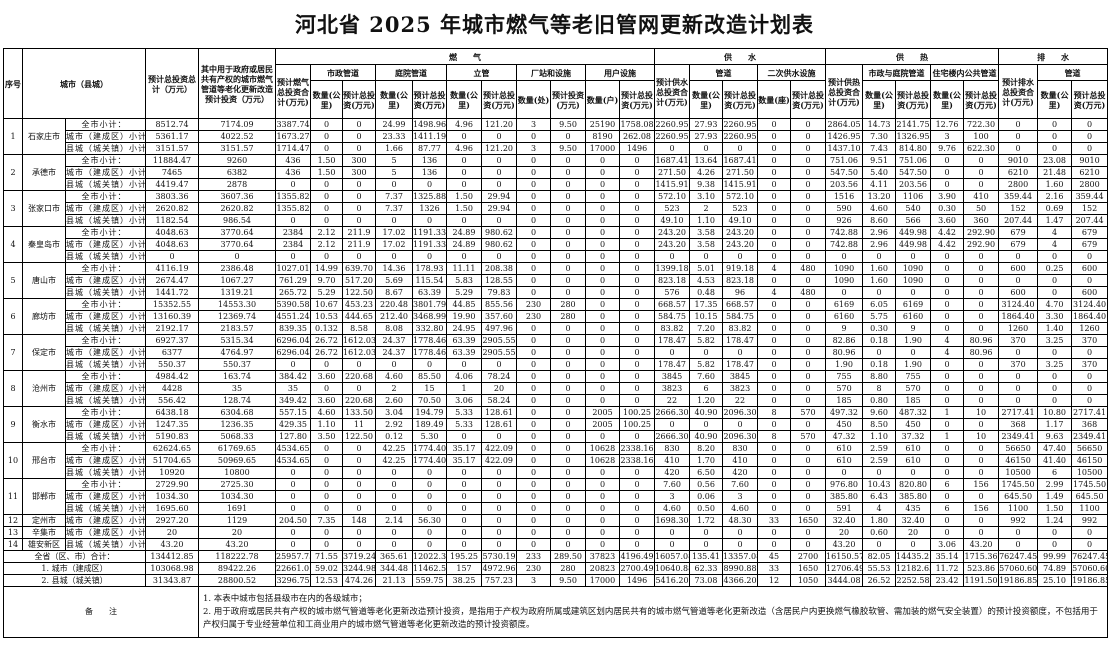 The height and width of the screenshot is (671, 1109). I want to click on value-cell: 8.80, so click(879, 376).